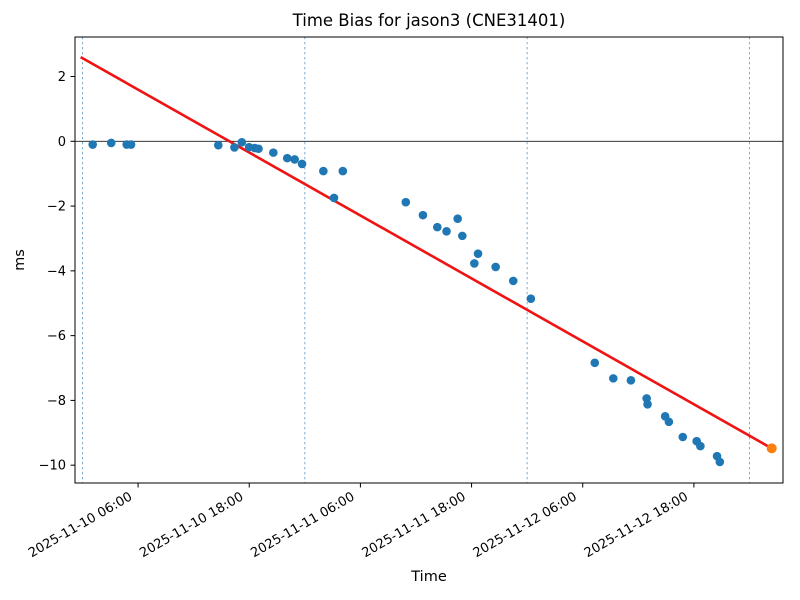 The image size is (800, 600). What do you see at coordinates (191, 525) in the screenshot?
I see `x-tick-label: 2025-11-10 18:00` at bounding box center [191, 525].